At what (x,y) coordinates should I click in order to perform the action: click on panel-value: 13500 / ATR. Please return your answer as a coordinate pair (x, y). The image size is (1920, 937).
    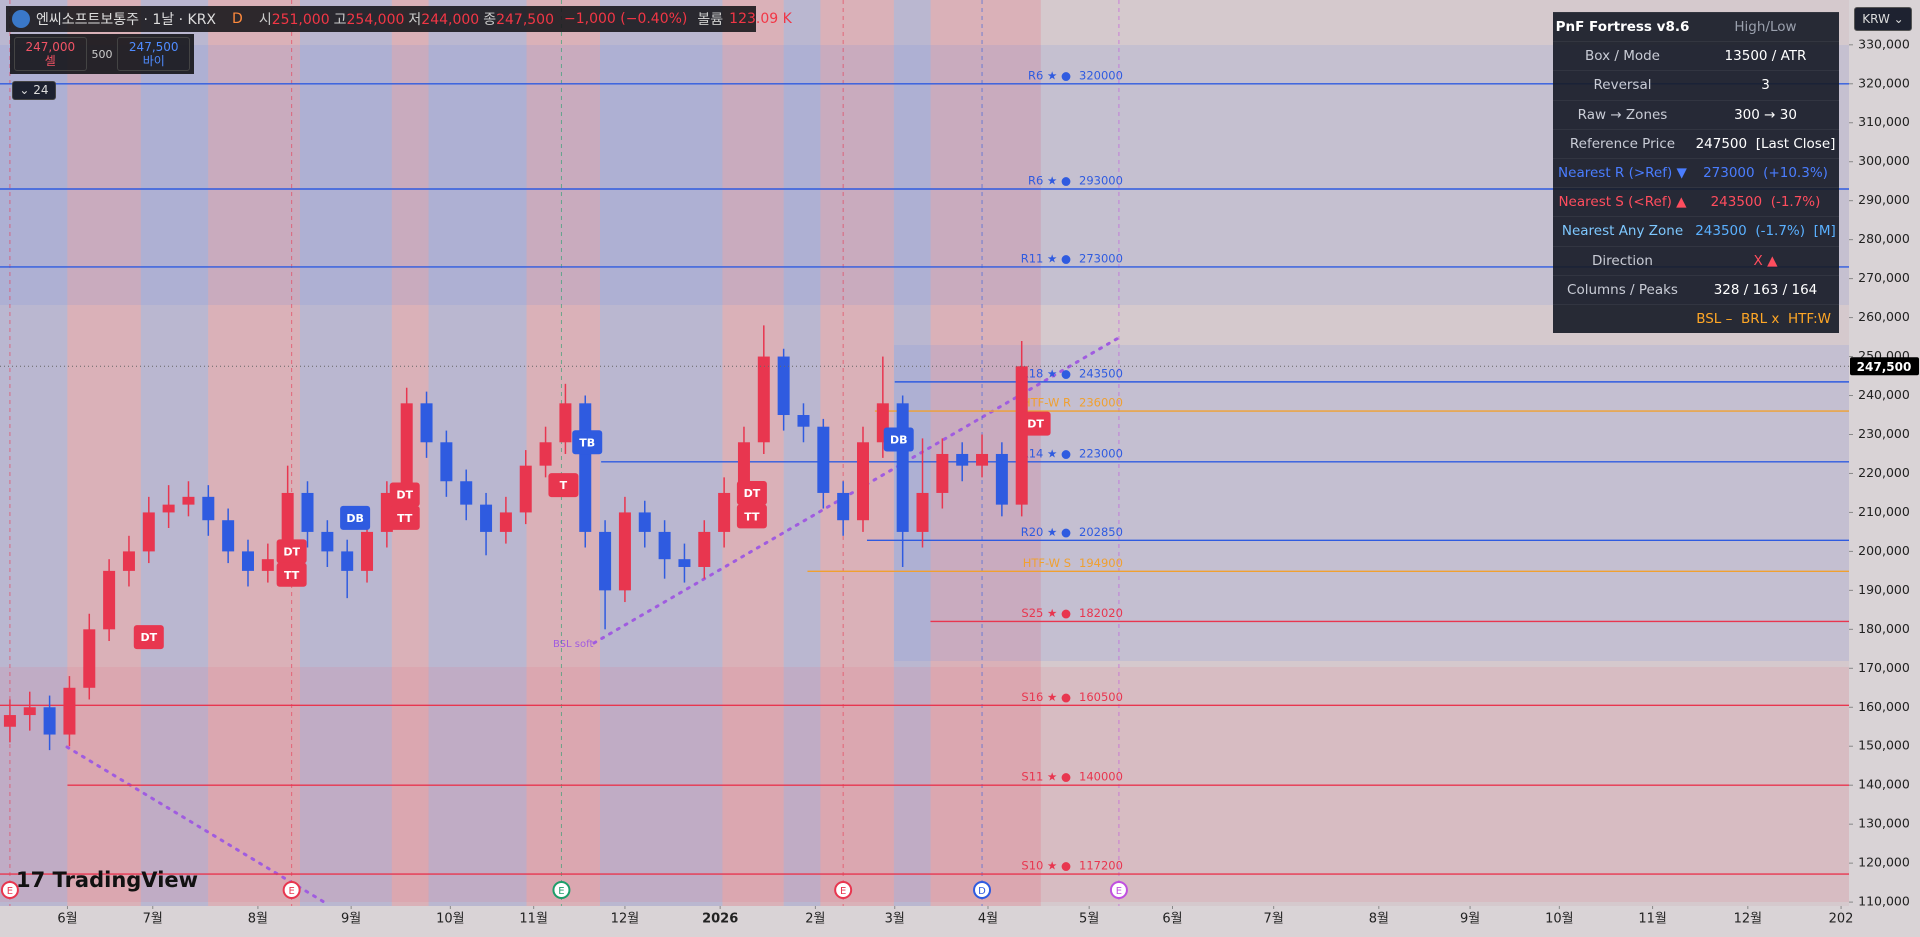
    Looking at the image, I should click on (1765, 56).